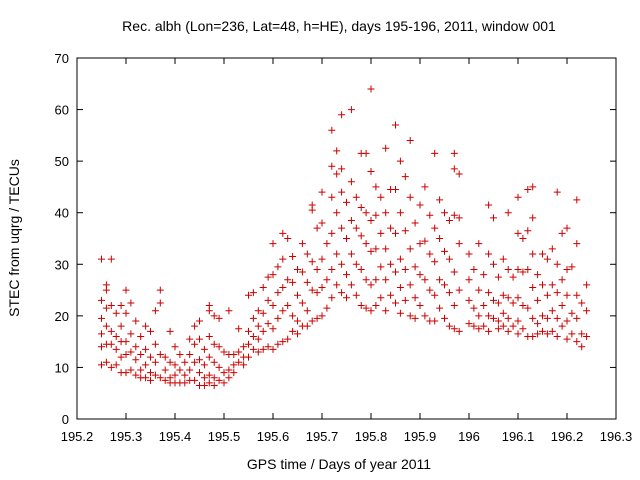  I want to click on y-tick-label: 70, so click(62, 58).